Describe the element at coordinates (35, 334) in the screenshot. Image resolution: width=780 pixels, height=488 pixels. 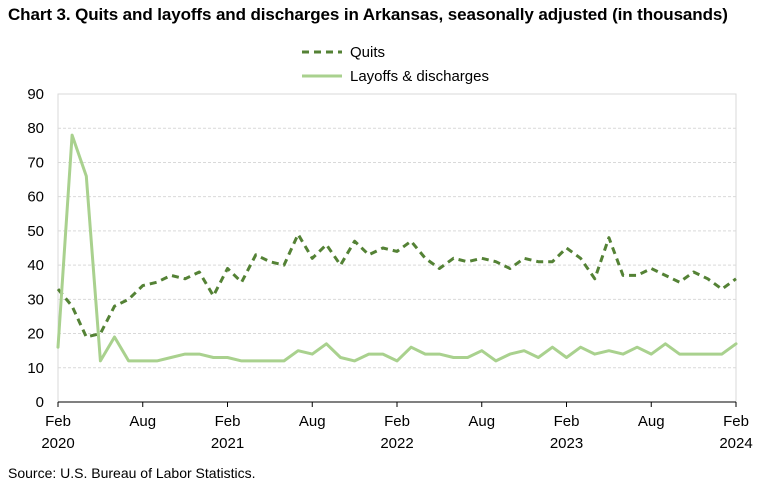
I see `y-tick-label: 20` at that location.